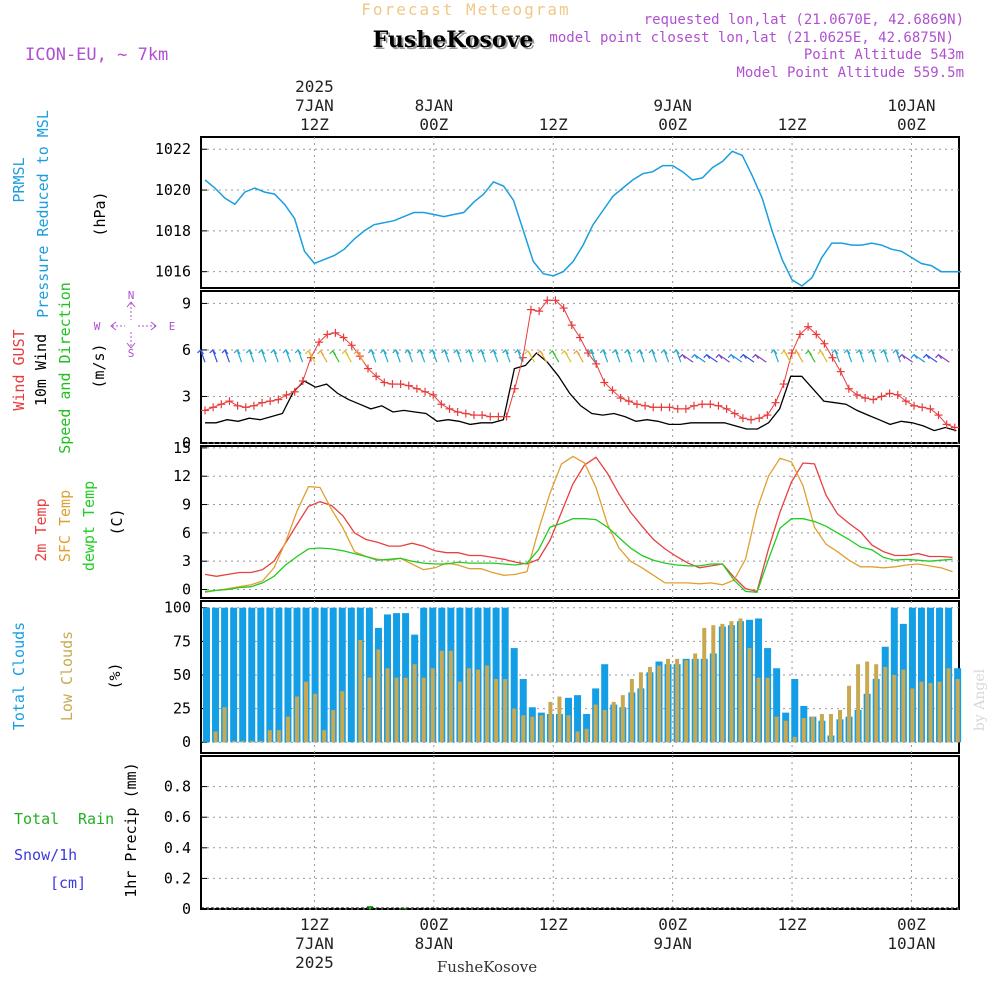  Describe the element at coordinates (314, 924) in the screenshot. I see `bottom-axis-label: 12Z` at that location.